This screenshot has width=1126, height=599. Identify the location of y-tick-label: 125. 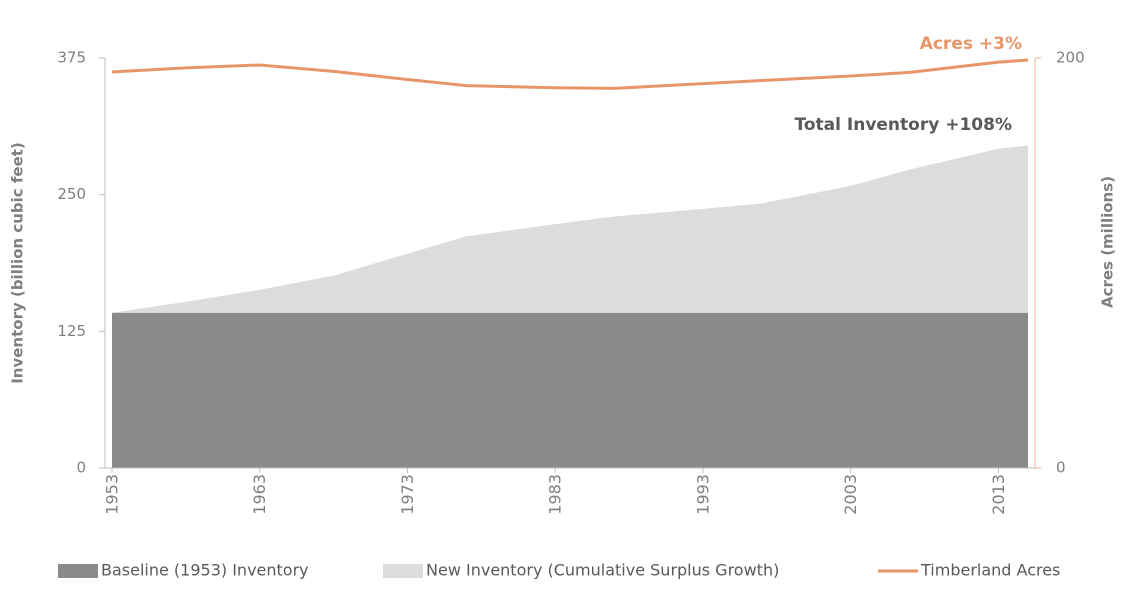
(71, 331).